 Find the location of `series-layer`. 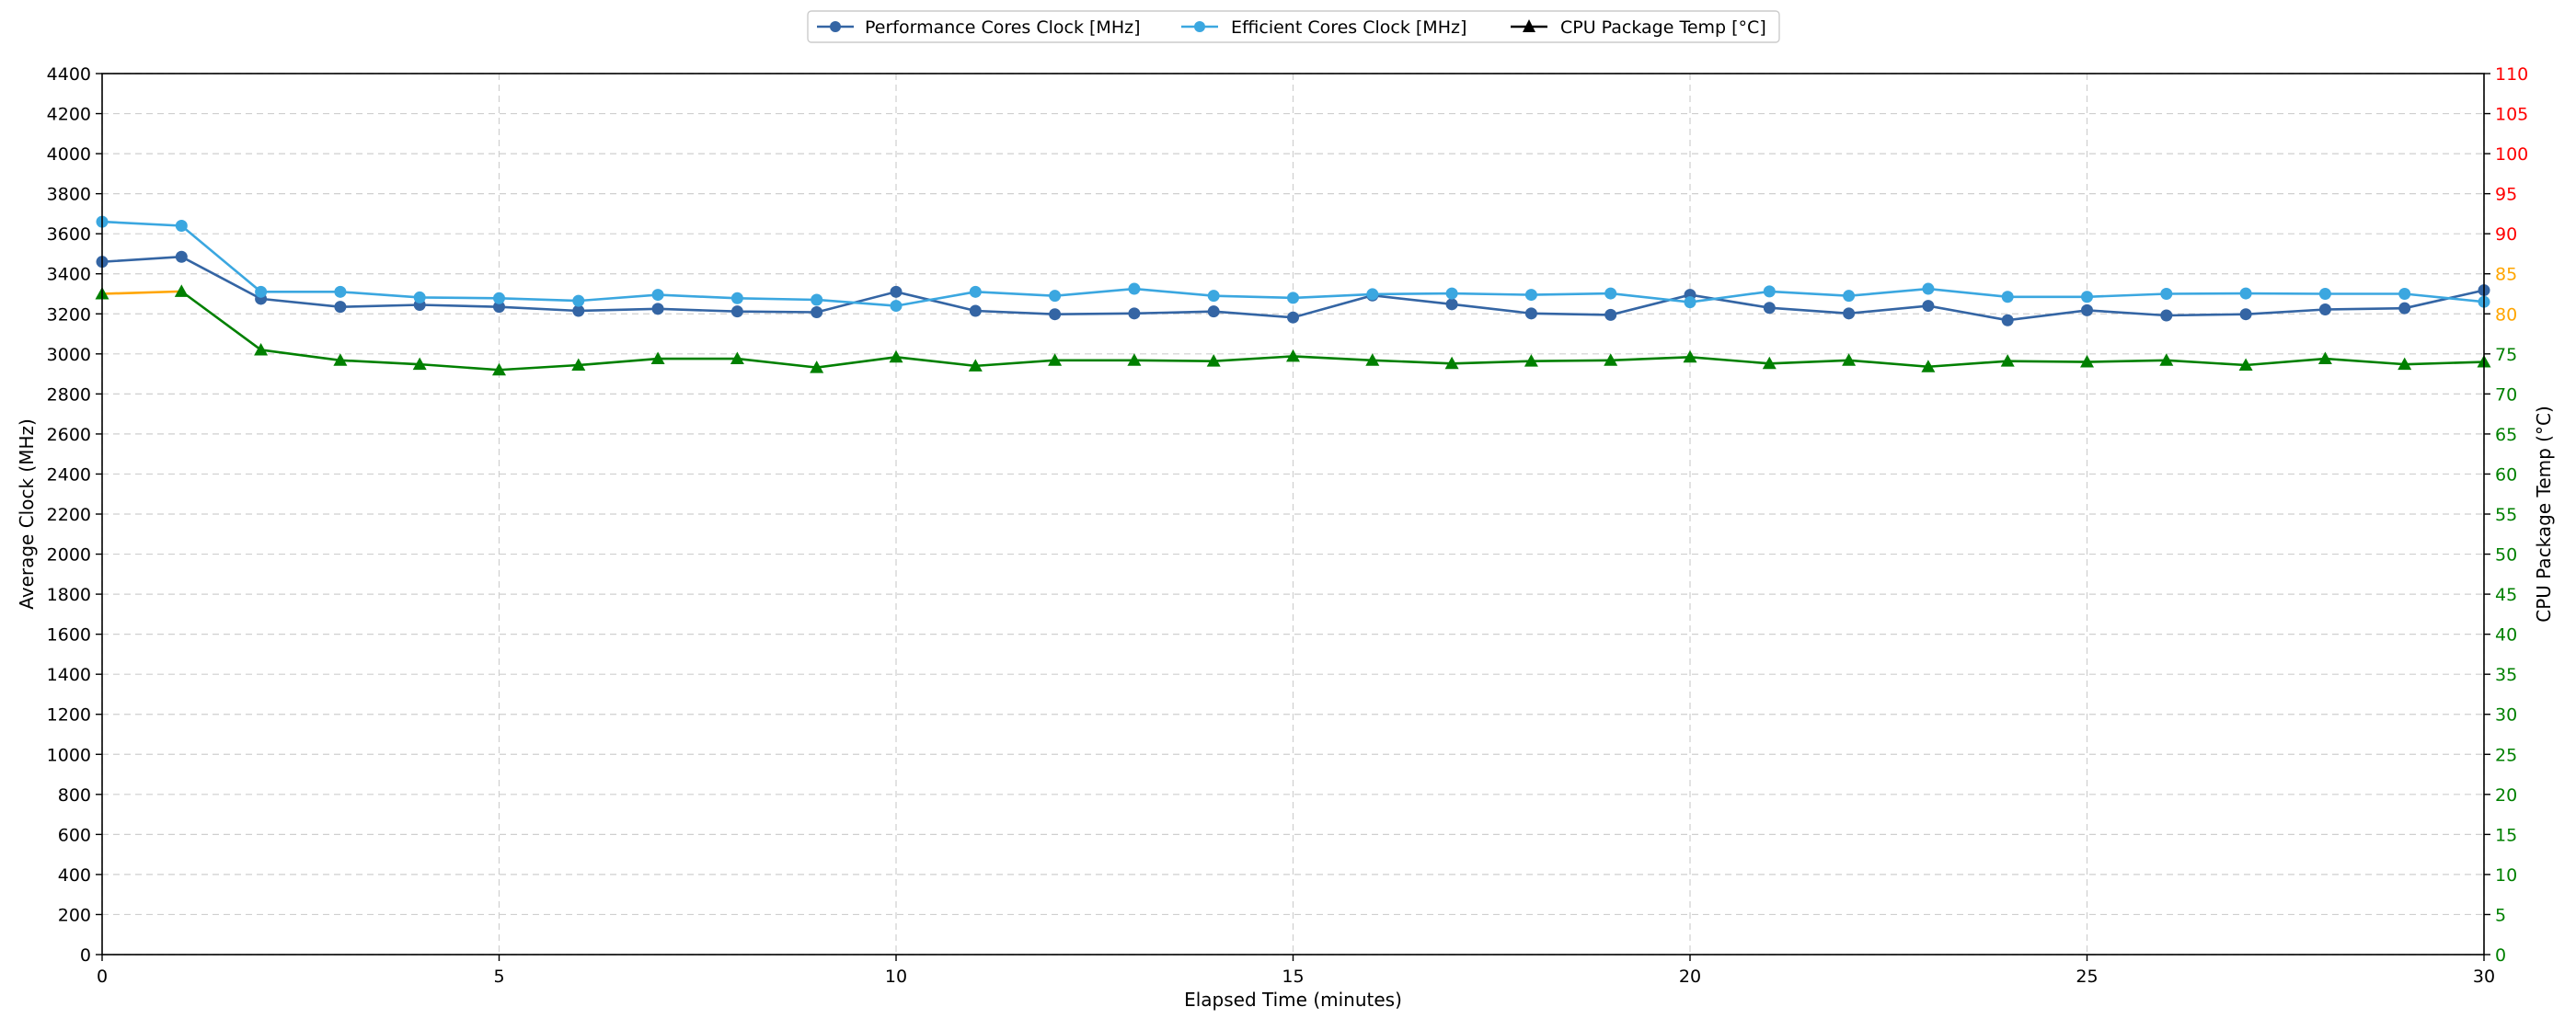

series-layer is located at coordinates (1293, 295).